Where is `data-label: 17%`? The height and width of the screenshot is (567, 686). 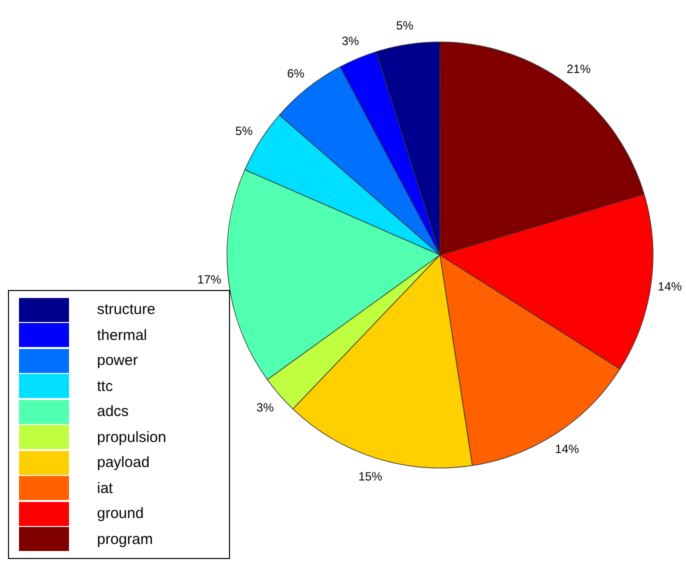
data-label: 17% is located at coordinates (209, 279).